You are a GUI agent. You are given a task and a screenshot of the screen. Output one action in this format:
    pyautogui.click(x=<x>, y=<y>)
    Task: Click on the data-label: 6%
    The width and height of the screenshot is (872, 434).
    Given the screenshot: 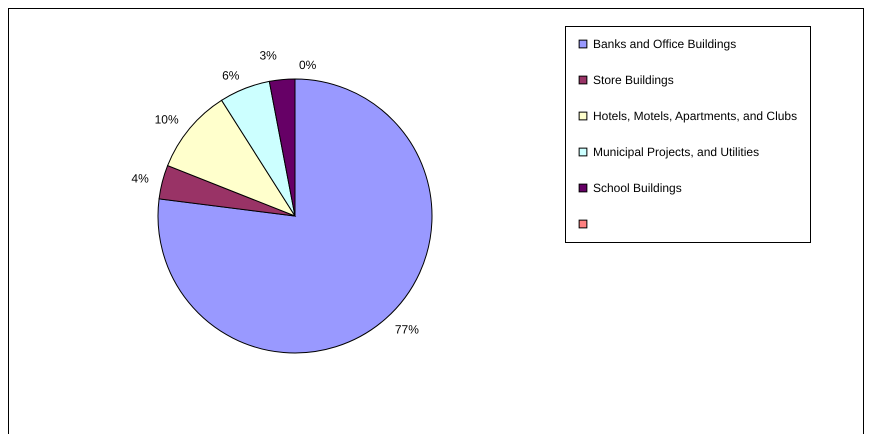 What is the action you would take?
    pyautogui.click(x=231, y=75)
    